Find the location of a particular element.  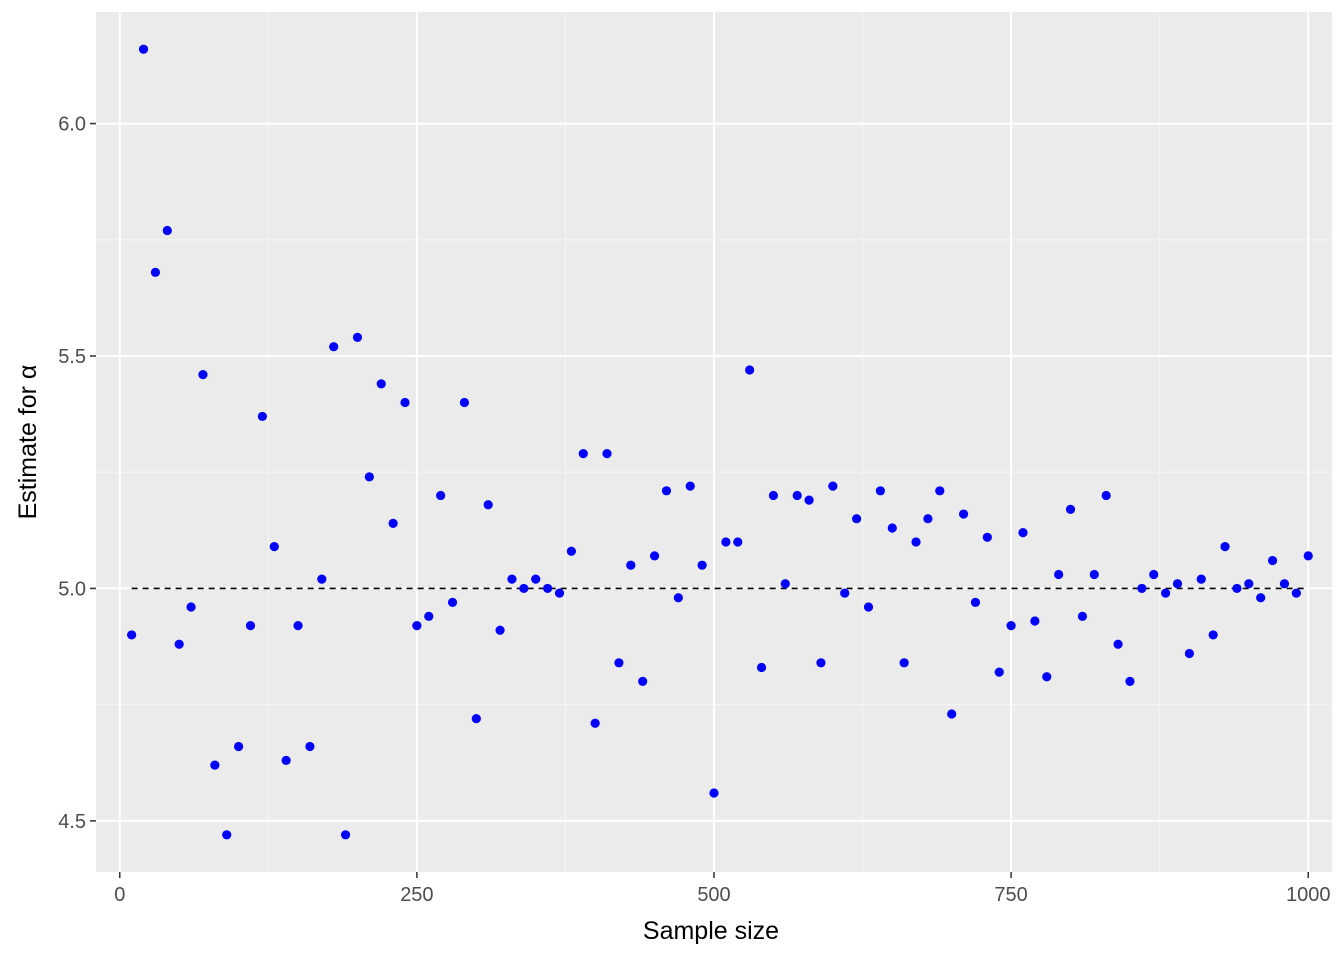

x-axis: 0 250 500 750 1000 is located at coordinates (722, 889).